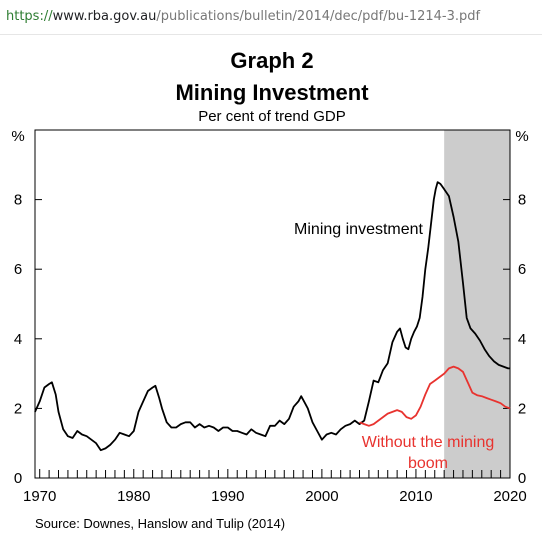 This screenshot has height=543, width=542. Describe the element at coordinates (17, 136) in the screenshot. I see `y-axis-label-left: %` at that location.